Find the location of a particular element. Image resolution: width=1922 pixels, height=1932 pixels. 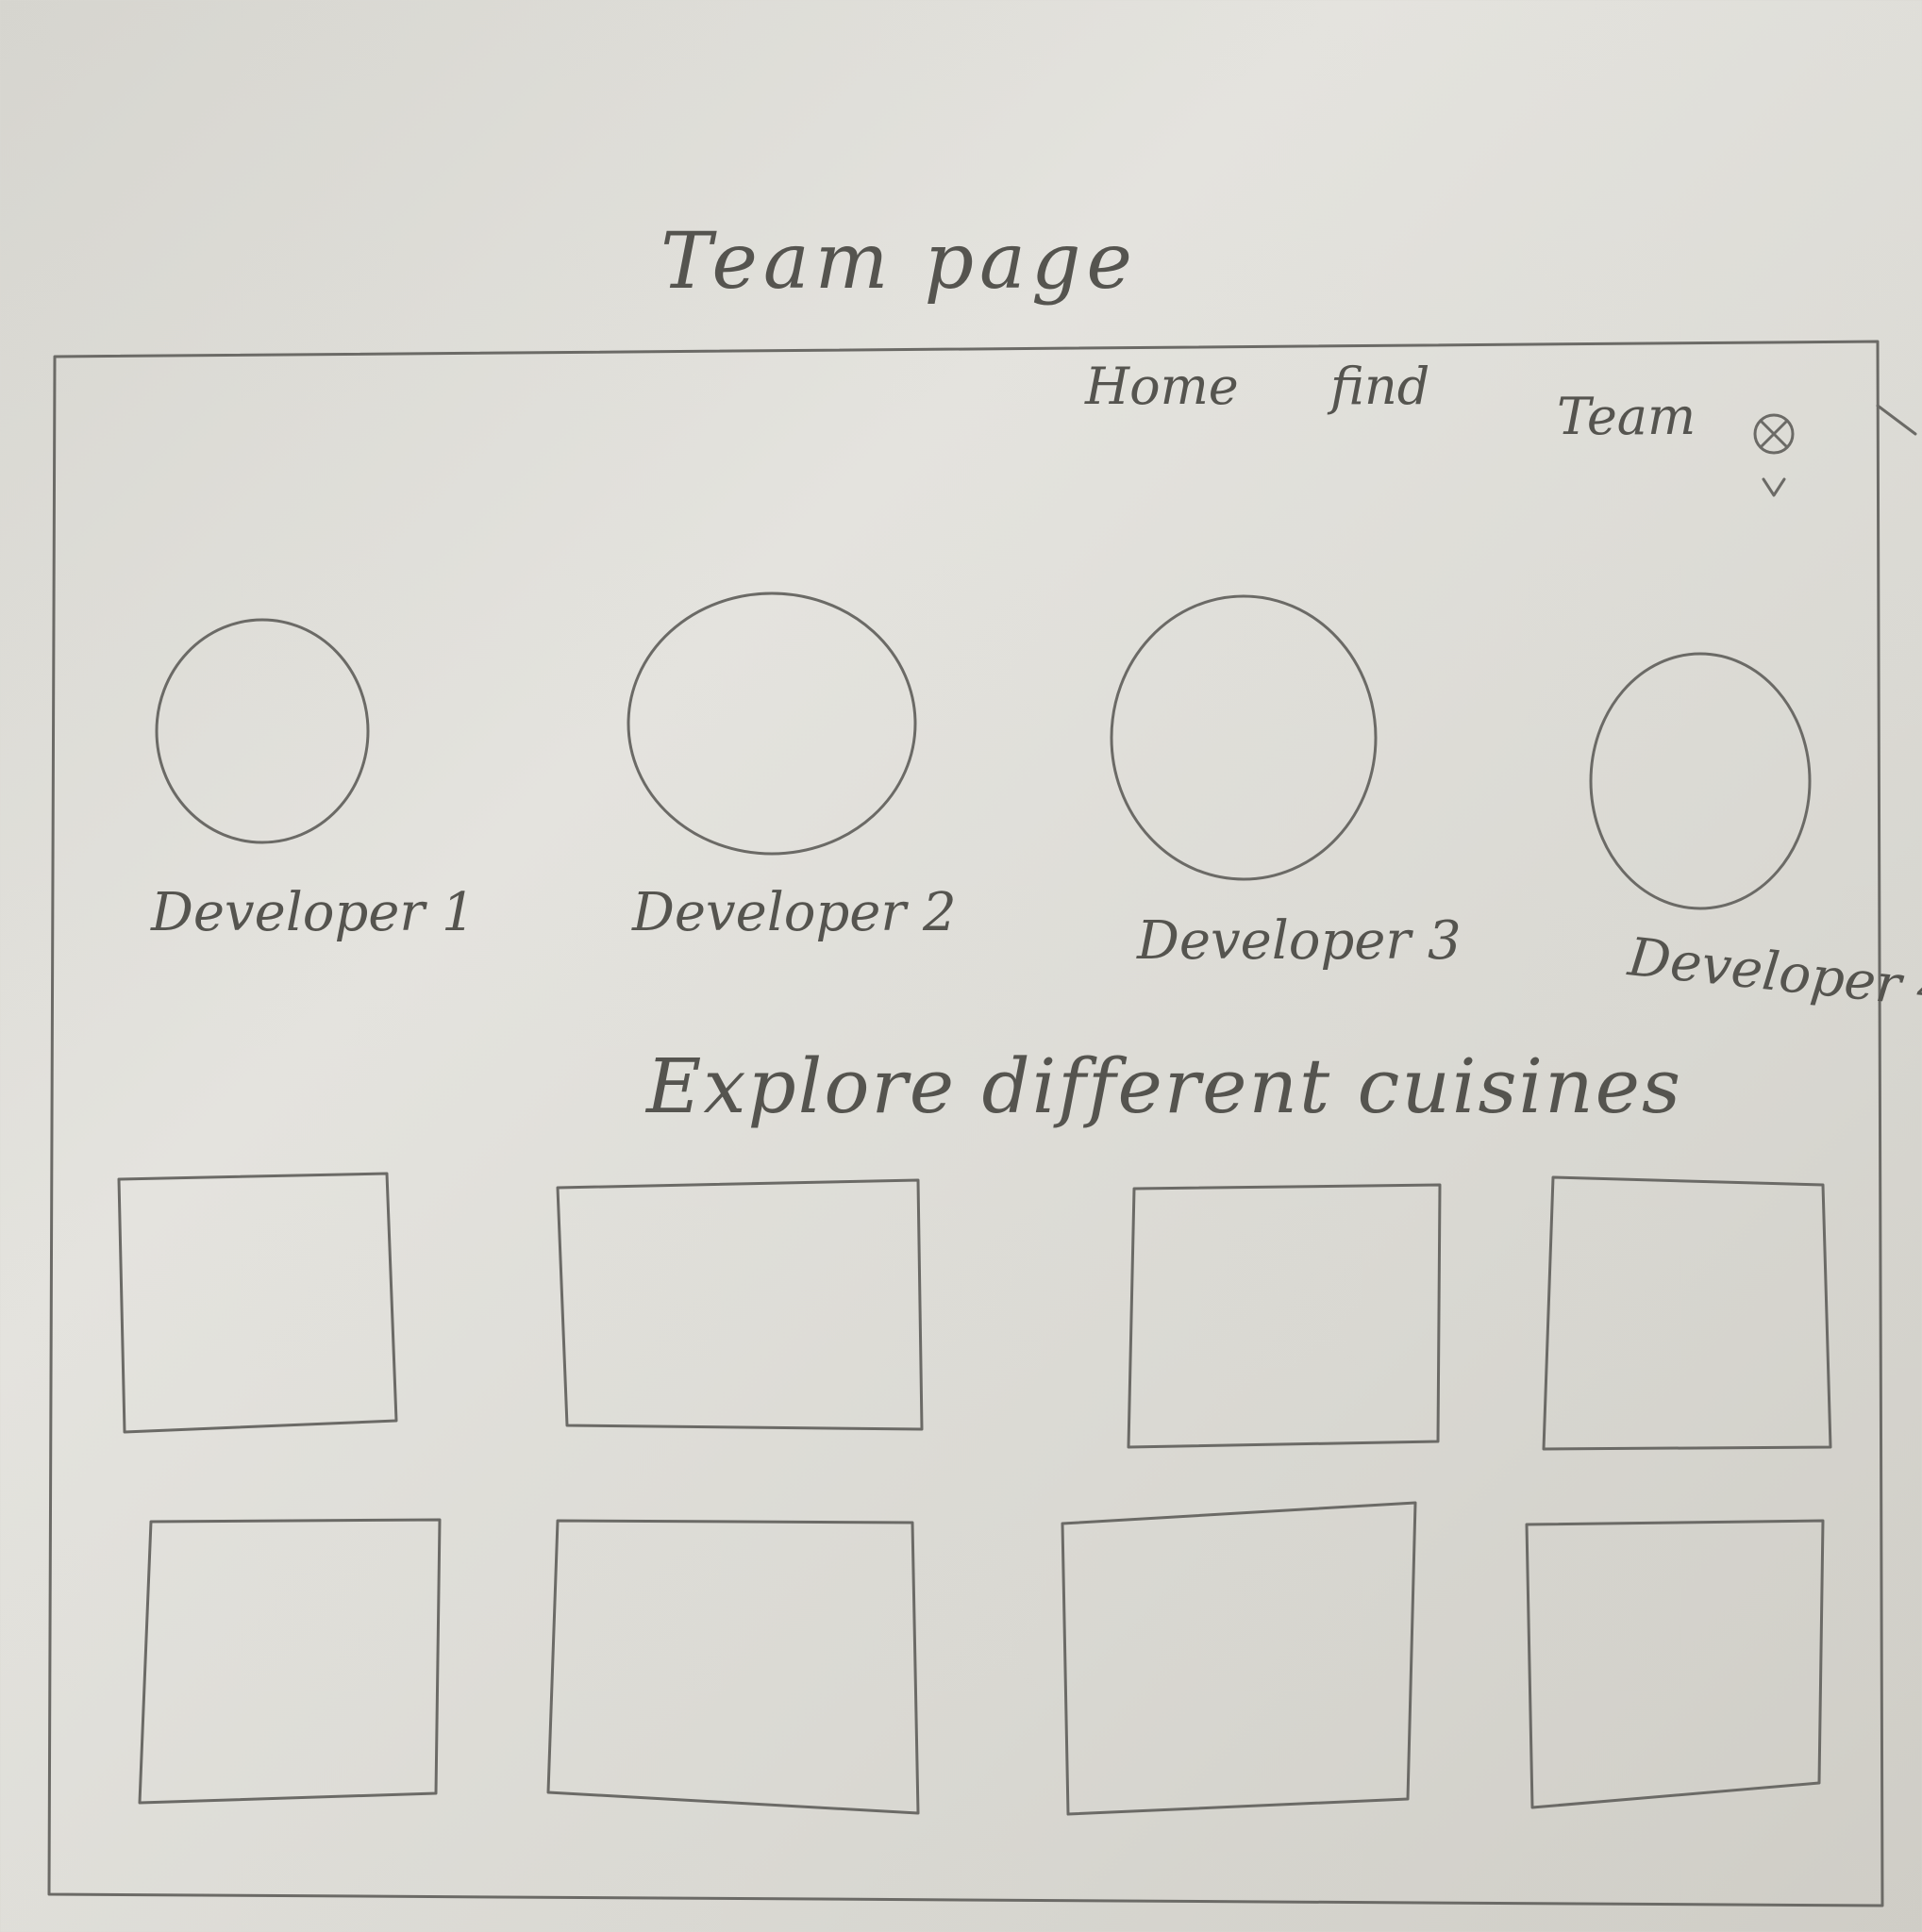

nav-team-link: Team is located at coordinates (1626, 416).